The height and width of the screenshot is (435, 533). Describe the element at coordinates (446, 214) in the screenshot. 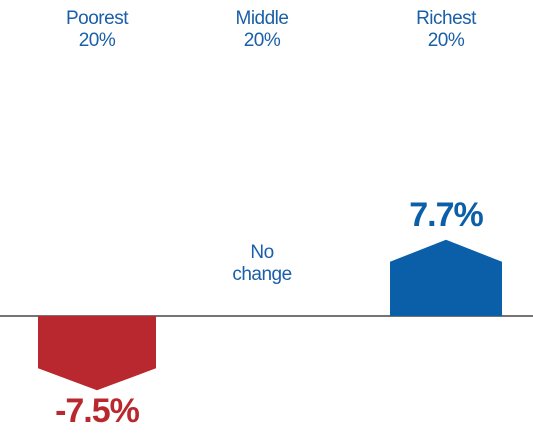

I see `value-label: 7.7%` at that location.